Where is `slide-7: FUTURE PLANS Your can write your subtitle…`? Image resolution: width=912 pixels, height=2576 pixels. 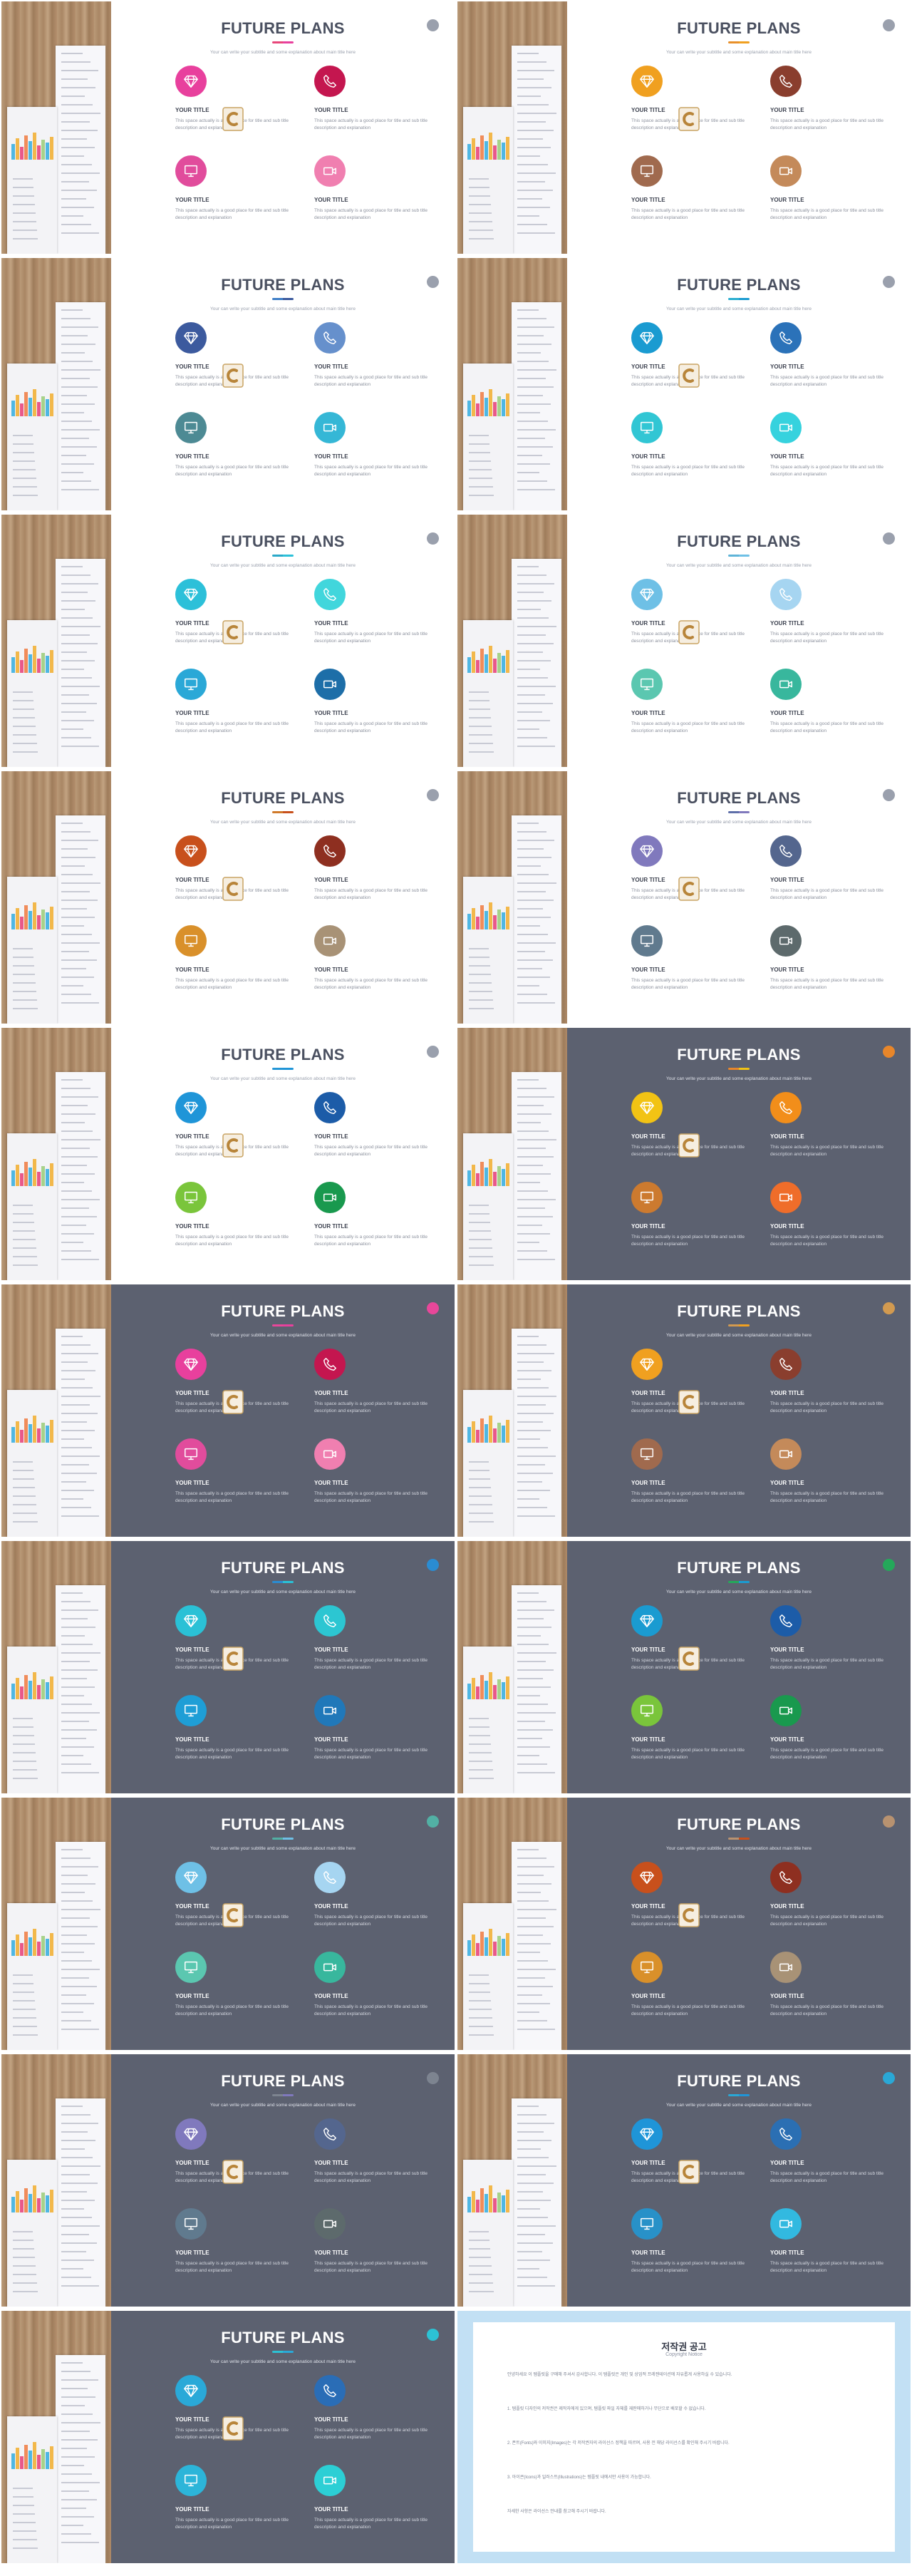 slide-7: FUTURE PLANS Your can write your subtitle… is located at coordinates (228, 897).